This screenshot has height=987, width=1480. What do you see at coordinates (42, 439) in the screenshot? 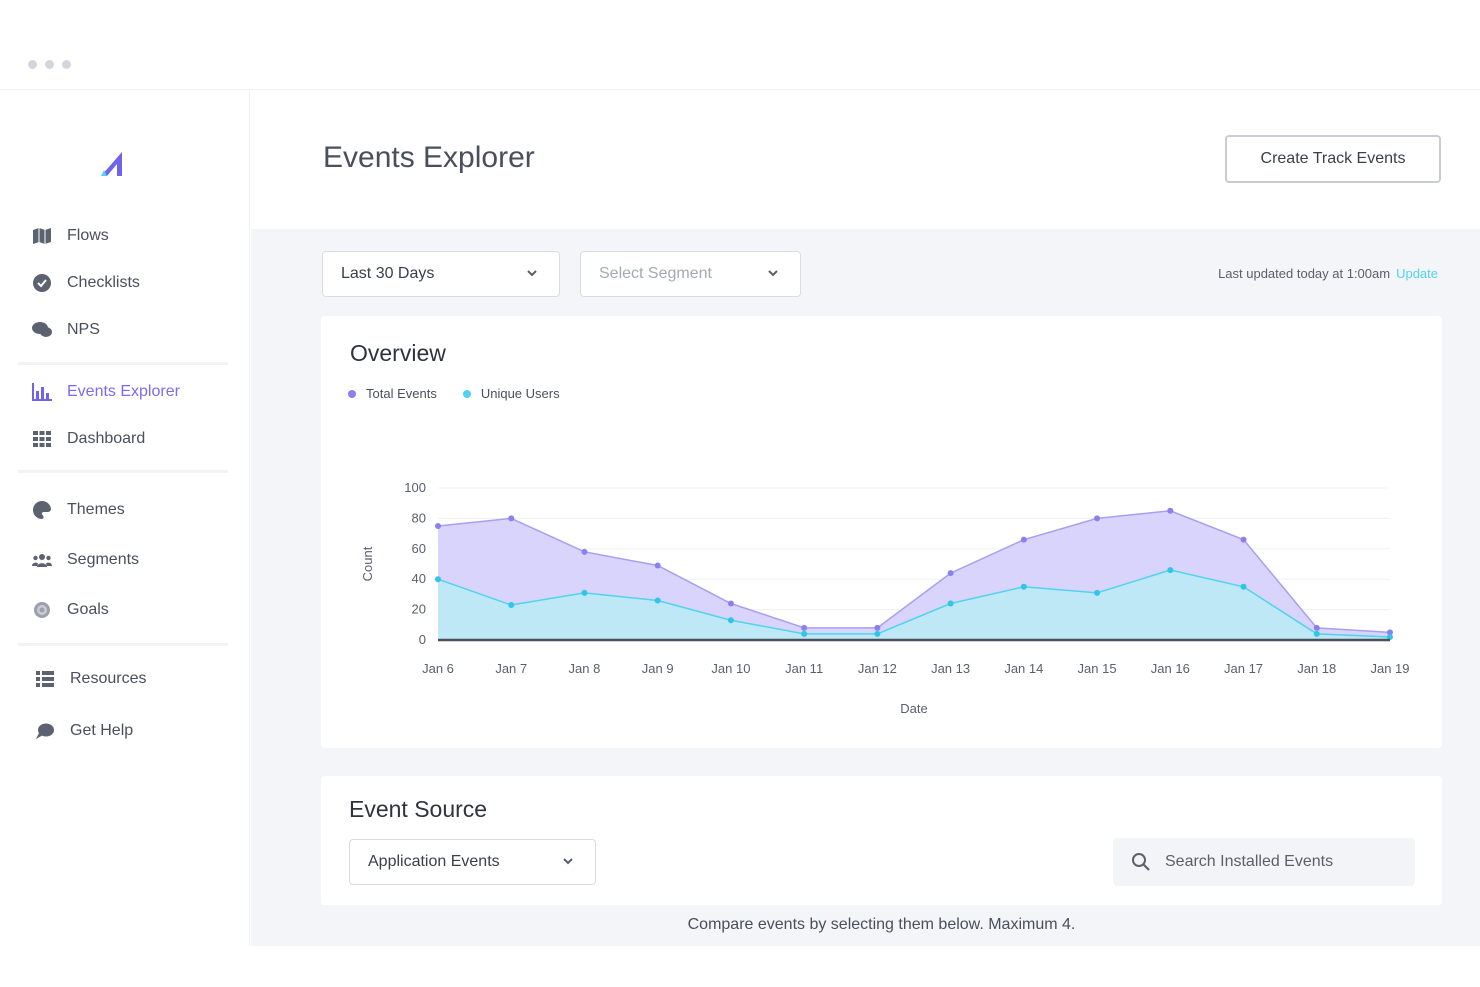
I see `grid-icon` at bounding box center [42, 439].